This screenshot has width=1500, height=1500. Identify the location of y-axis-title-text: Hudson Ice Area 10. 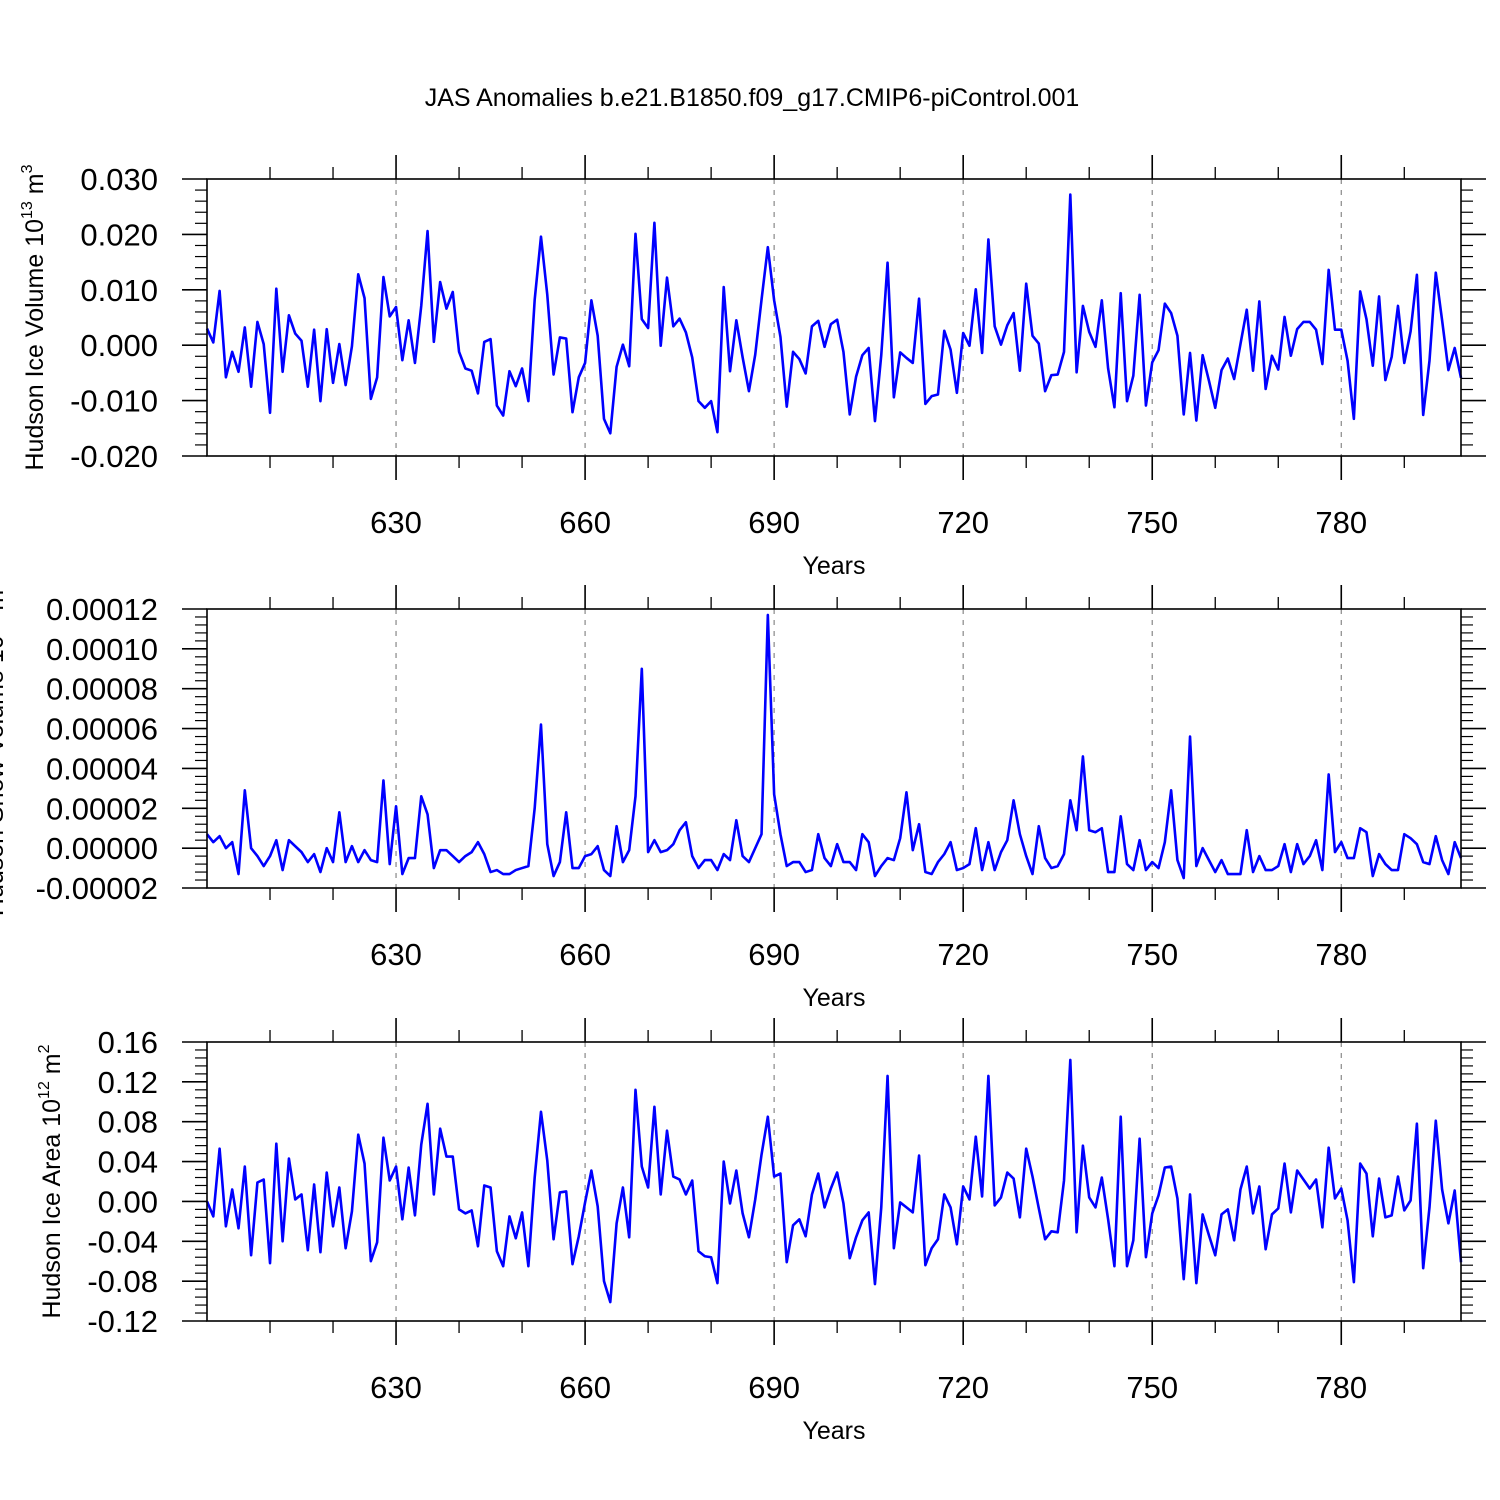
(52, 1209).